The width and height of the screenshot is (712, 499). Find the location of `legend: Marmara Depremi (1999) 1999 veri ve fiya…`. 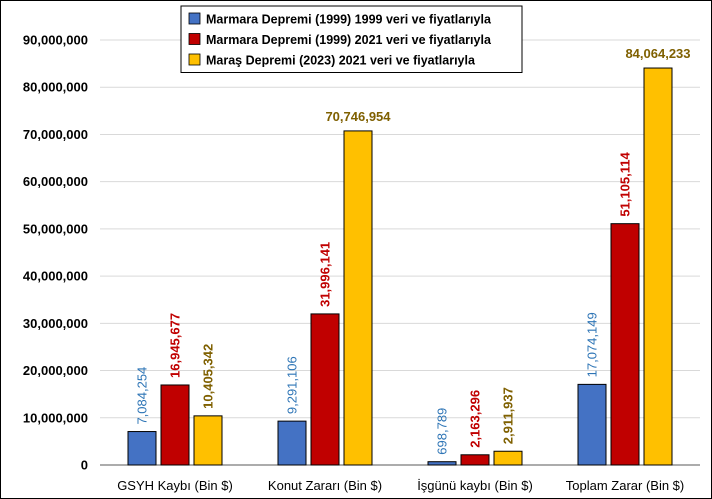

legend: Marmara Depremi (1999) 1999 veri ve fiya… is located at coordinates (351, 39).